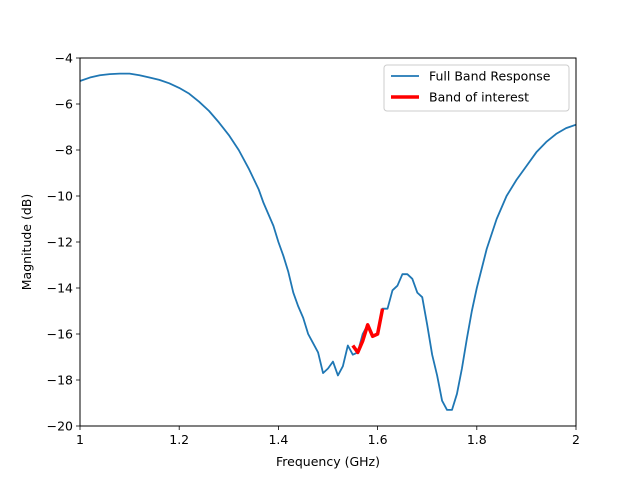  What do you see at coordinates (479, 97) in the screenshot?
I see `legend-label-band-of-interest: Band of interest` at bounding box center [479, 97].